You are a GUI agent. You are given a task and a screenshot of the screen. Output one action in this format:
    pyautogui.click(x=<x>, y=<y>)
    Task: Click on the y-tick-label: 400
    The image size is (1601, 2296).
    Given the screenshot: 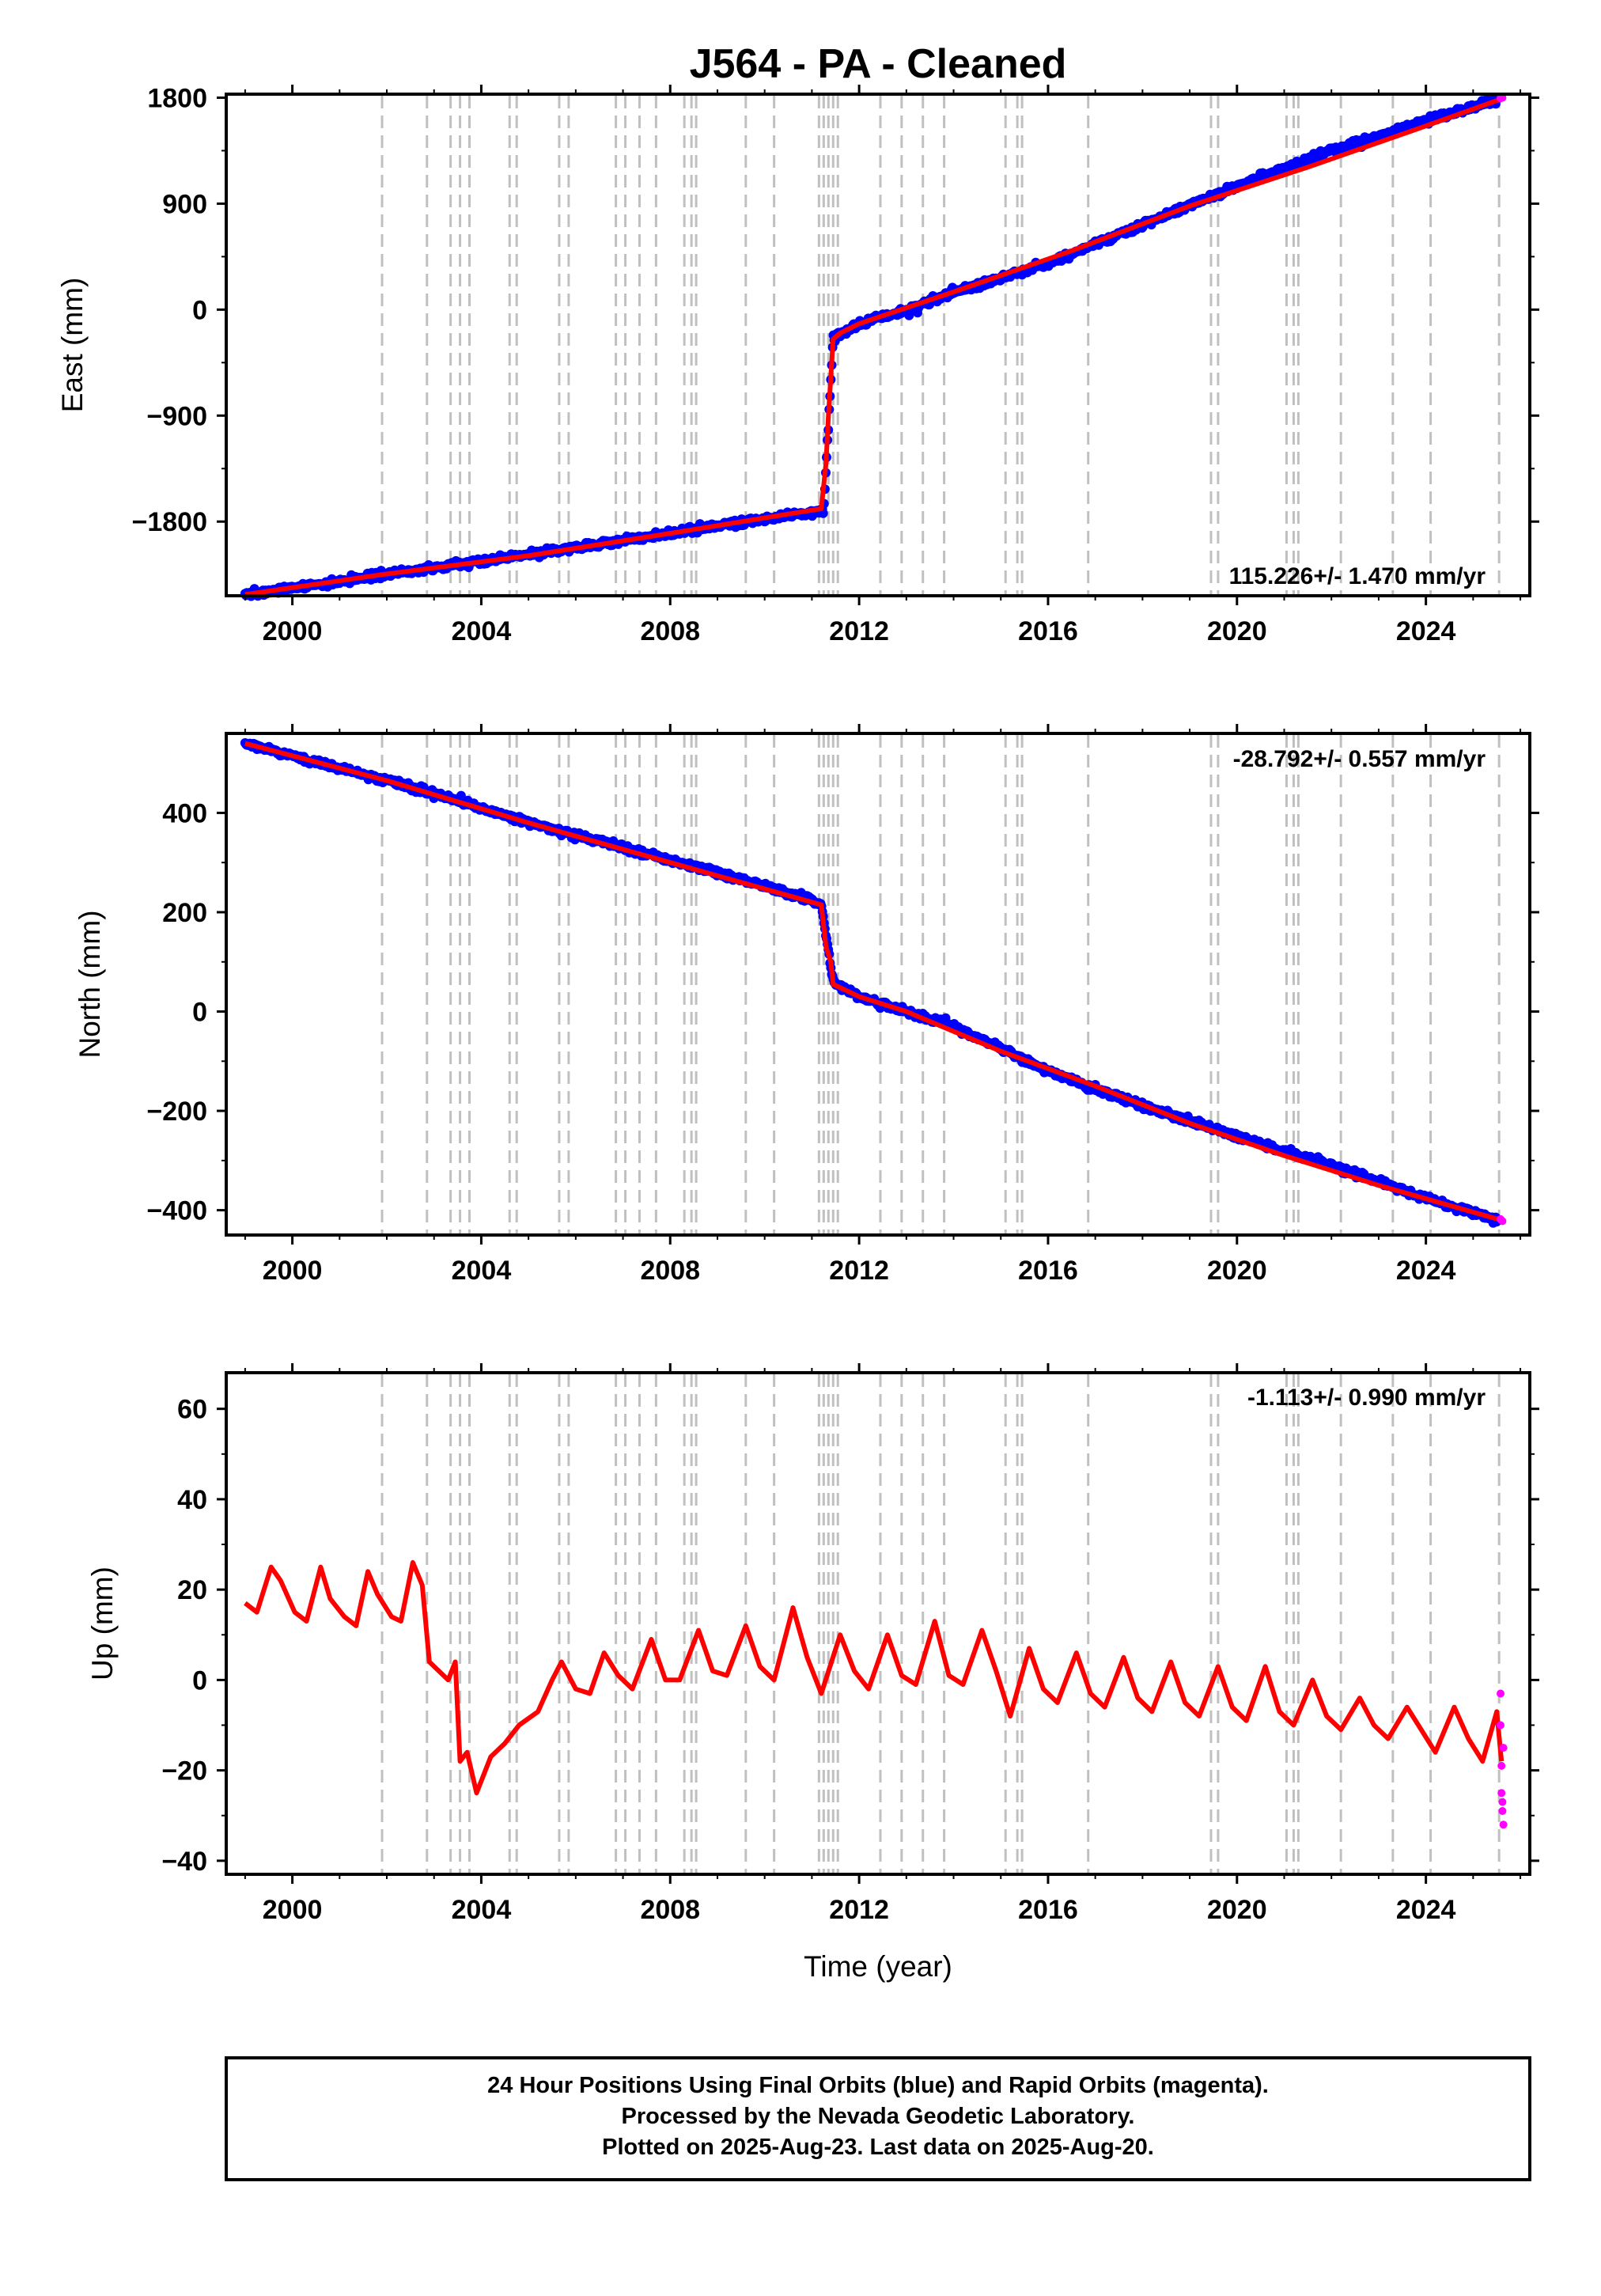 What is the action you would take?
    pyautogui.click(x=184, y=813)
    